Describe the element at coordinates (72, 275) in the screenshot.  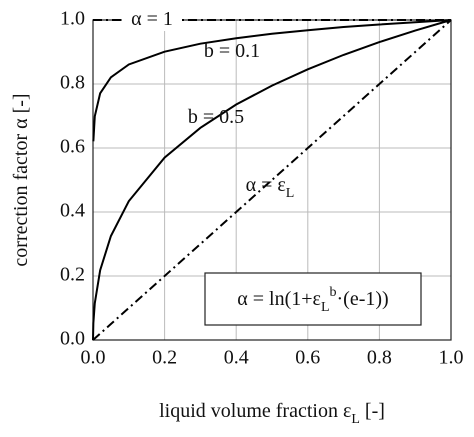
I see `y-tick-label: 0.2` at that location.